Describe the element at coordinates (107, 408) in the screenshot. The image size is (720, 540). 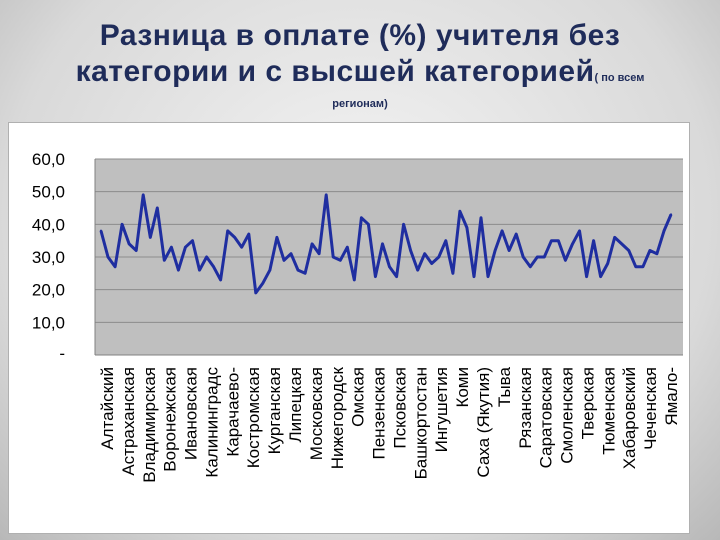
I see `x-tick-label: Алтайский` at that location.